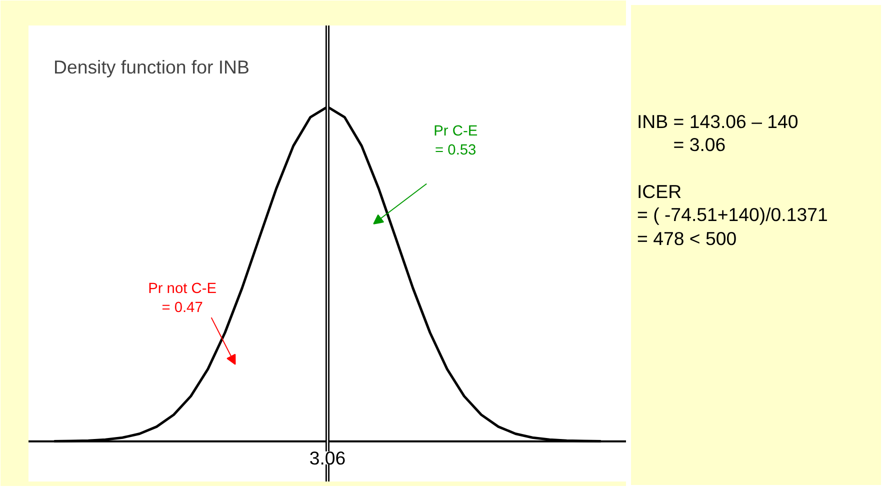  I want to click on annotation: Pr C-E = 0.53, so click(456, 141).